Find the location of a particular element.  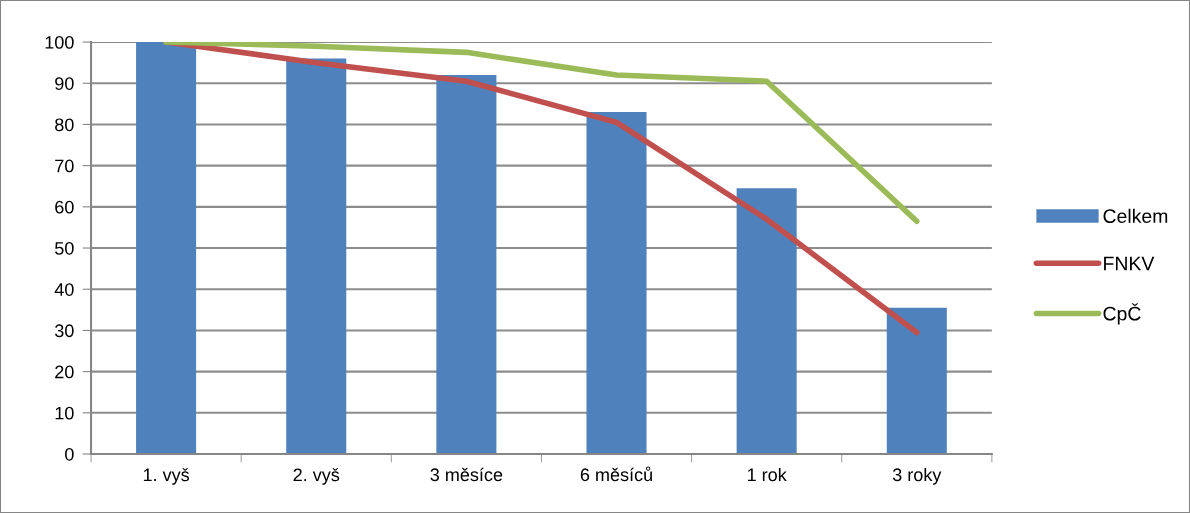

y-tick-label: 20 is located at coordinates (64, 372).